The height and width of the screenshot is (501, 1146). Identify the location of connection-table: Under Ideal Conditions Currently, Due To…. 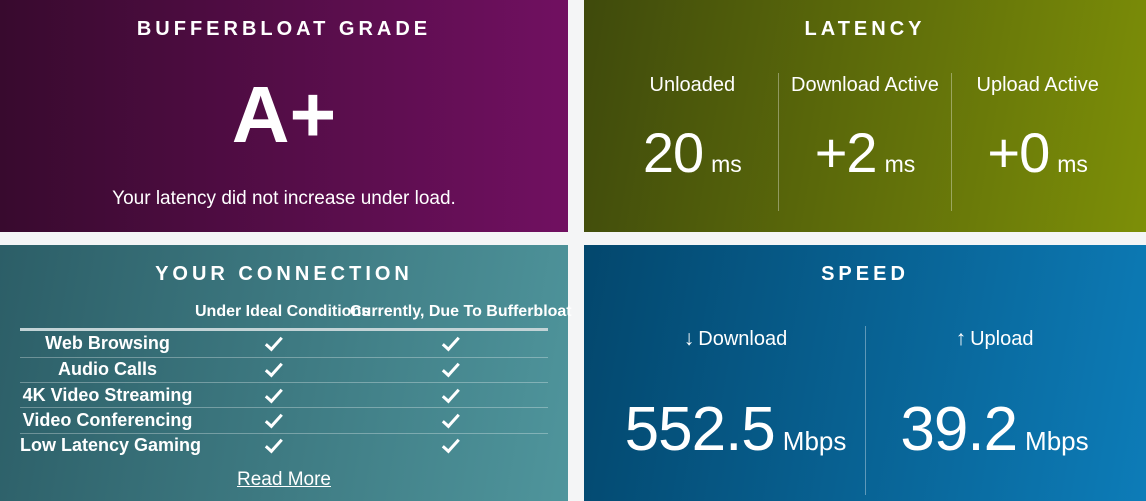
(296, 380).